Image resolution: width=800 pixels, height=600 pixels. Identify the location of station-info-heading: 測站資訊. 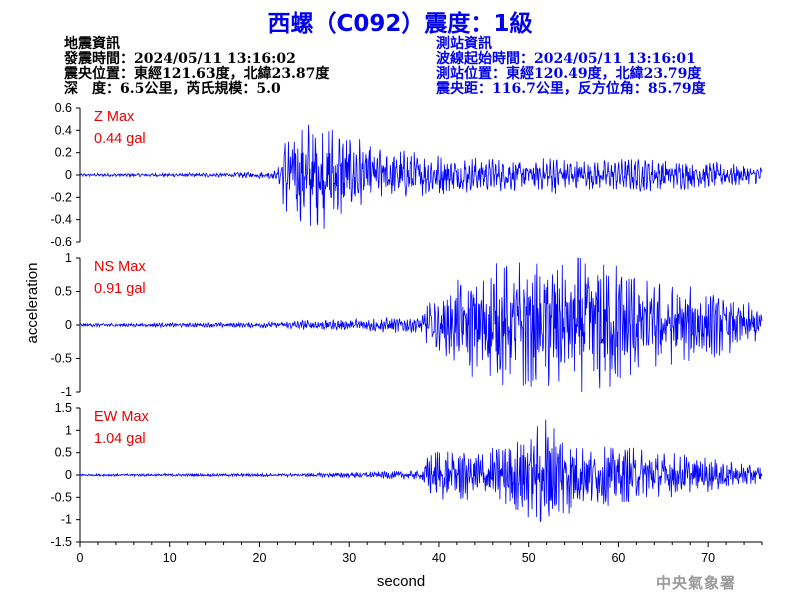
(464, 44).